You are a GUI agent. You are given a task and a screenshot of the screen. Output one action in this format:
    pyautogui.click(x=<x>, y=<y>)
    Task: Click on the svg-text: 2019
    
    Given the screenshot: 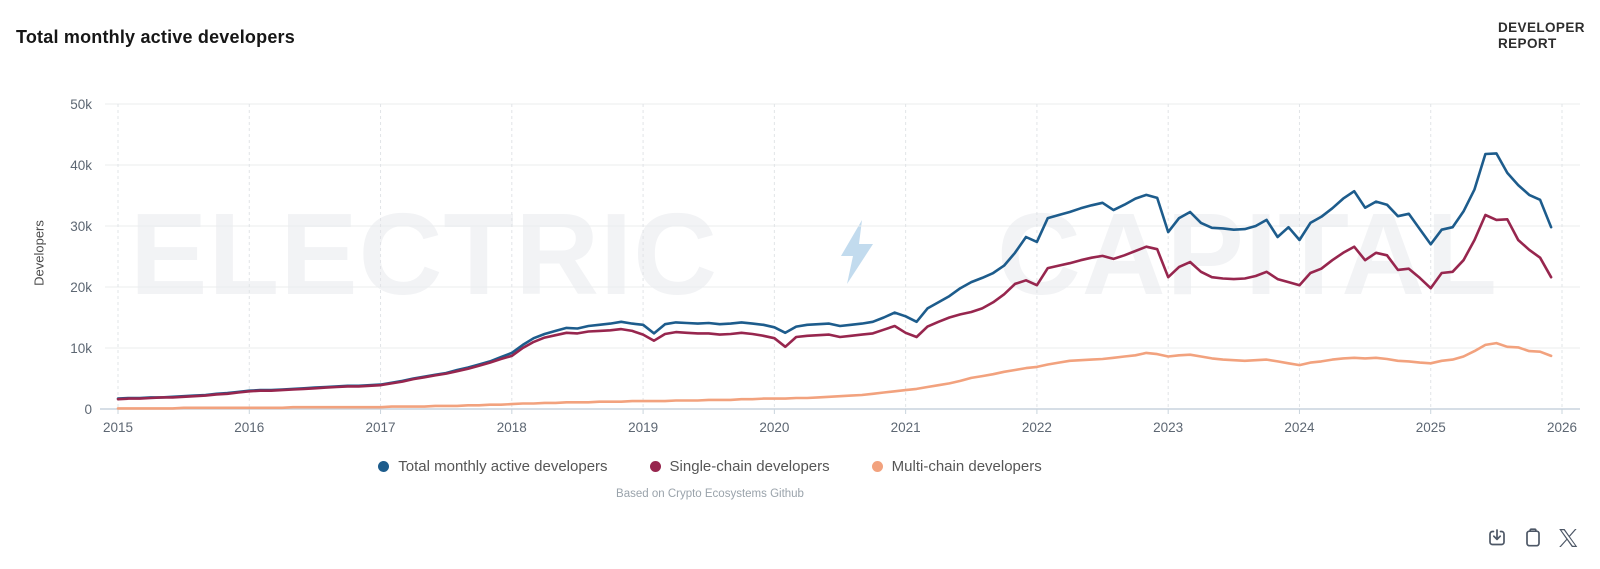 What is the action you would take?
    pyautogui.click(x=643, y=427)
    